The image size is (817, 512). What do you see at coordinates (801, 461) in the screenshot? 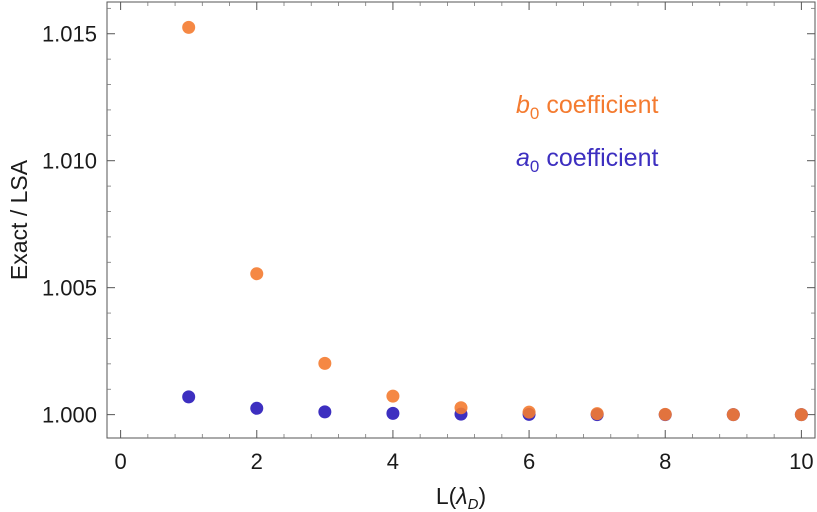
I see `x-tick-label: 10` at bounding box center [801, 461].